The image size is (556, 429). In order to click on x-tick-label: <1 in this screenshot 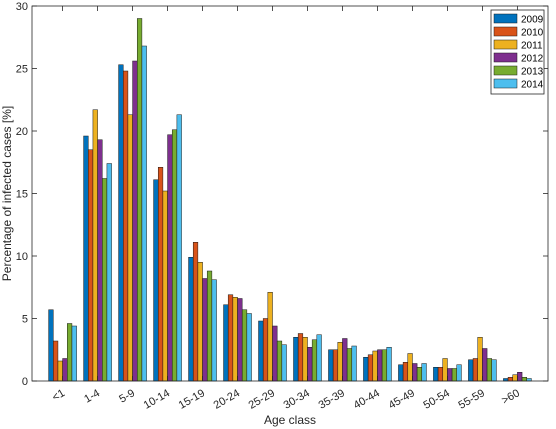, I will do `click(58, 395)`.